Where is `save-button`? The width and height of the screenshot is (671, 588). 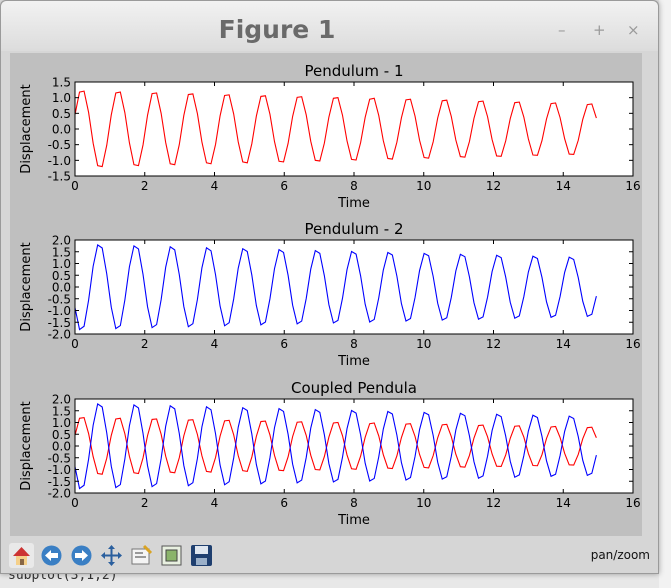
save-button is located at coordinates (201, 555).